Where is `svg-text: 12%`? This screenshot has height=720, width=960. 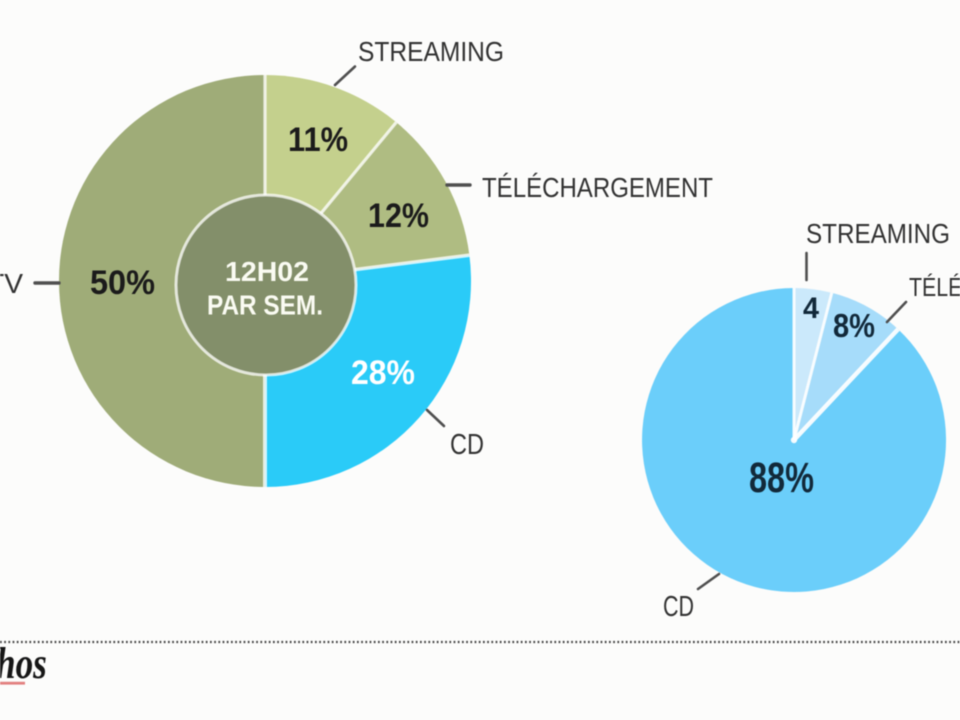
svg-text: 12% is located at coordinates (398, 216).